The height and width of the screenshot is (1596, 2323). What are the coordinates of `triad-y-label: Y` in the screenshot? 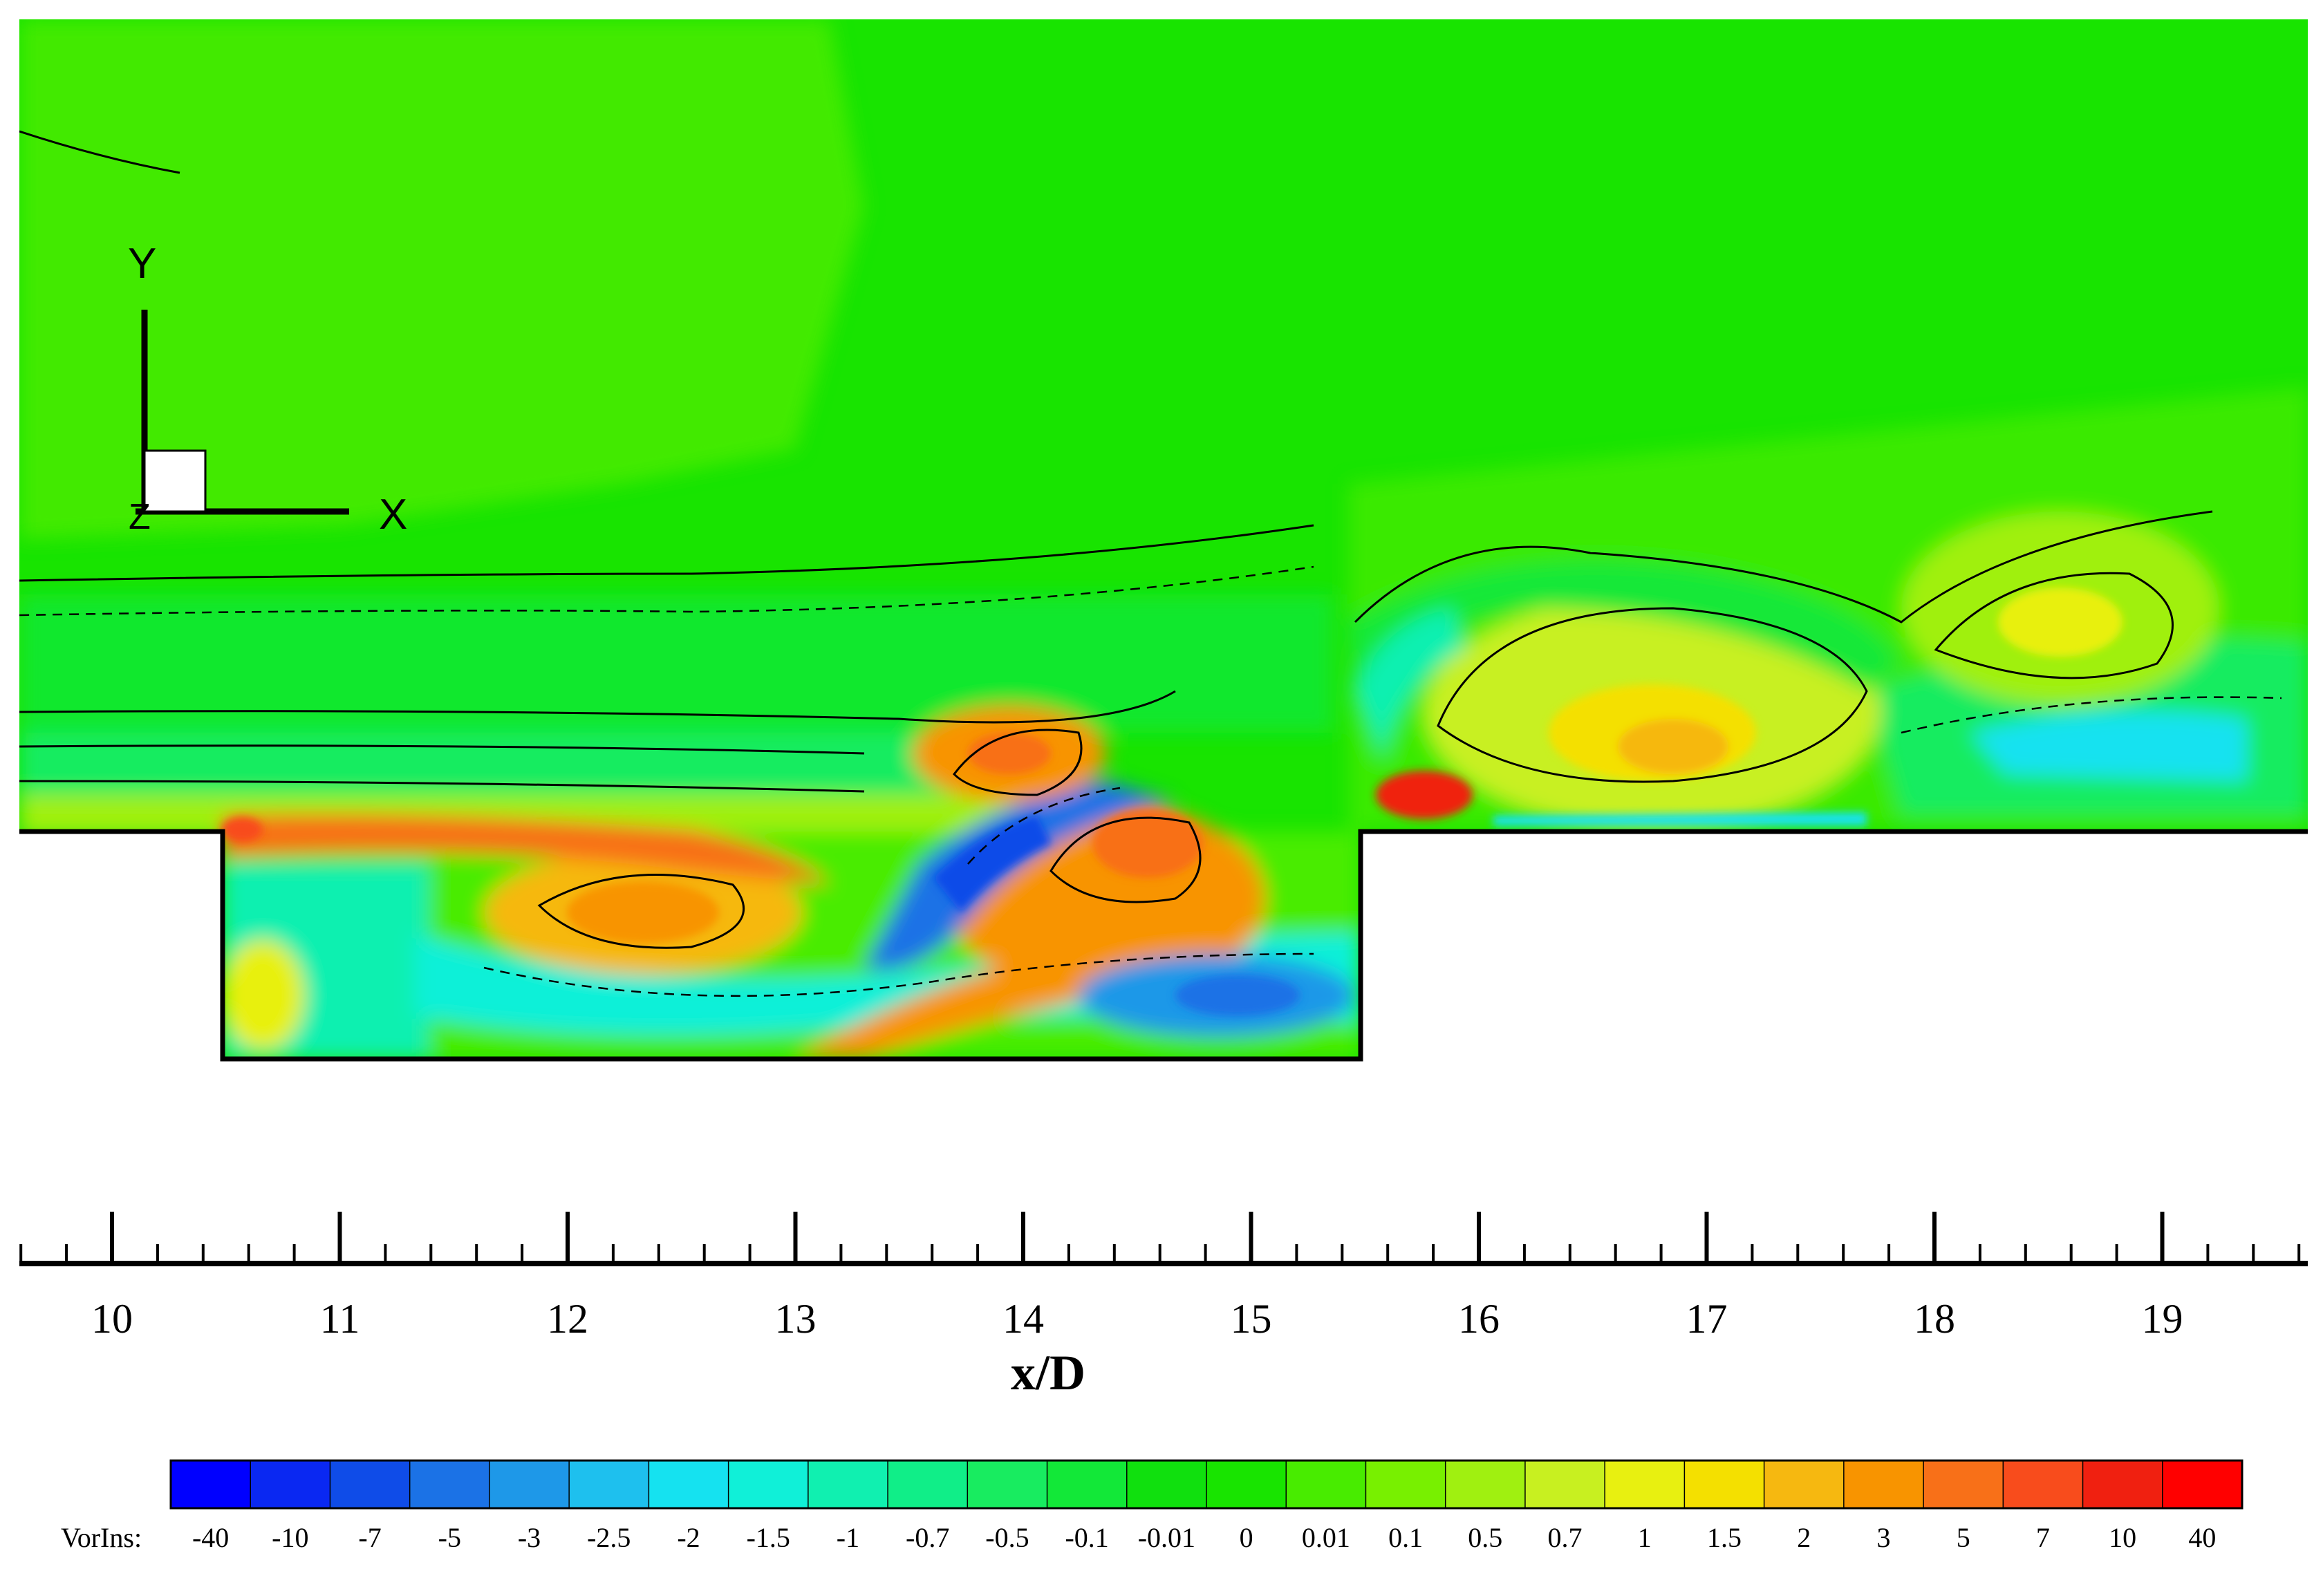 It's located at (142, 264).